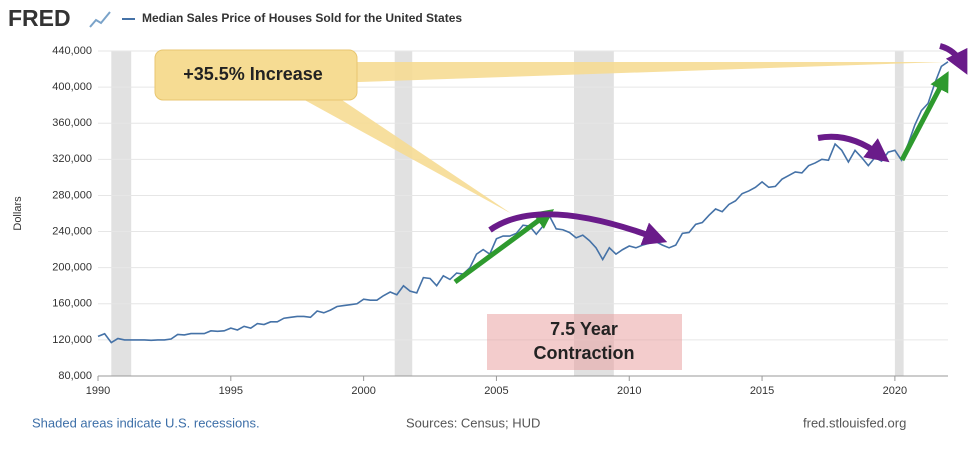 The height and width of the screenshot is (450, 968). What do you see at coordinates (72, 87) in the screenshot?
I see `y-tick-label: 400,000` at bounding box center [72, 87].